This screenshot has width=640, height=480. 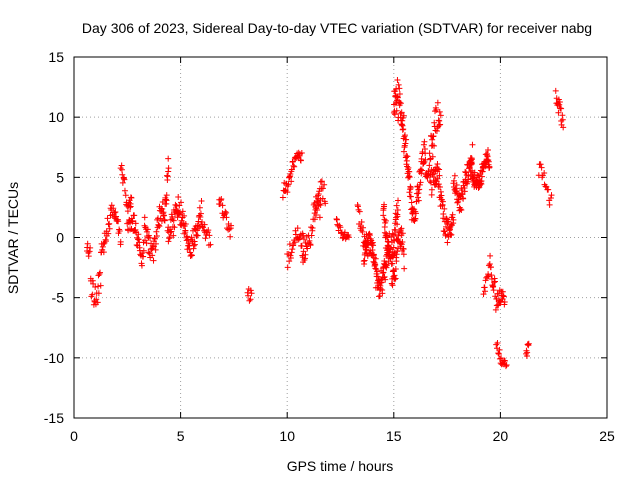 What do you see at coordinates (342, 436) in the screenshot?
I see `x-tick-labels: 0 5 10 15 20 25` at bounding box center [342, 436].